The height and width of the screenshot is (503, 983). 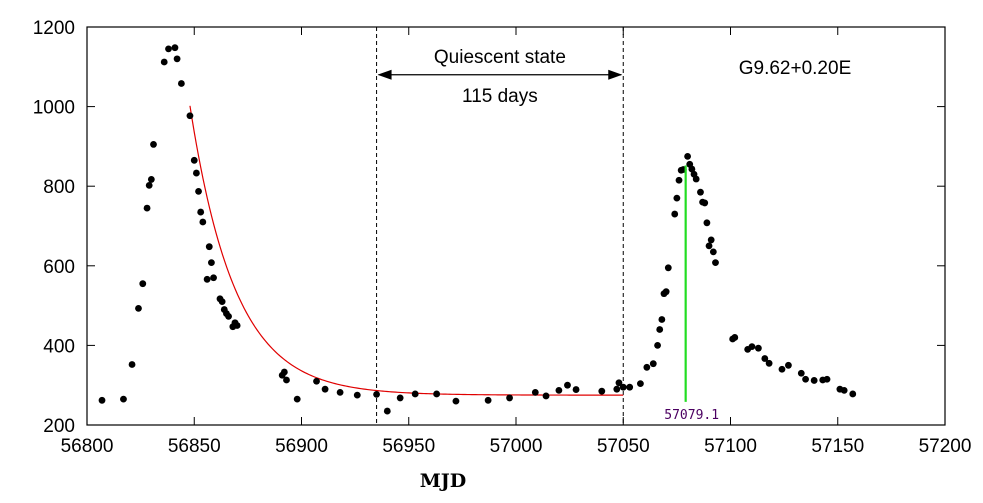 What do you see at coordinates (54, 28) in the screenshot?
I see `y-tick-label: 1200` at bounding box center [54, 28].